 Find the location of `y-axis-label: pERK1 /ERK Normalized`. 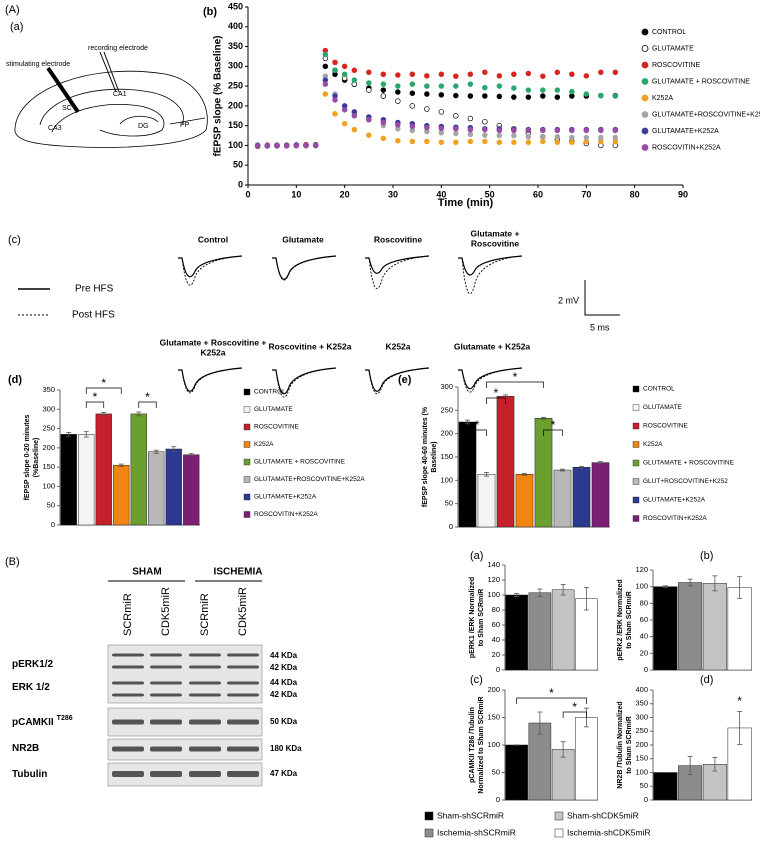

y-axis-label: pERK1 /ERK Normalized is located at coordinates (472, 617).